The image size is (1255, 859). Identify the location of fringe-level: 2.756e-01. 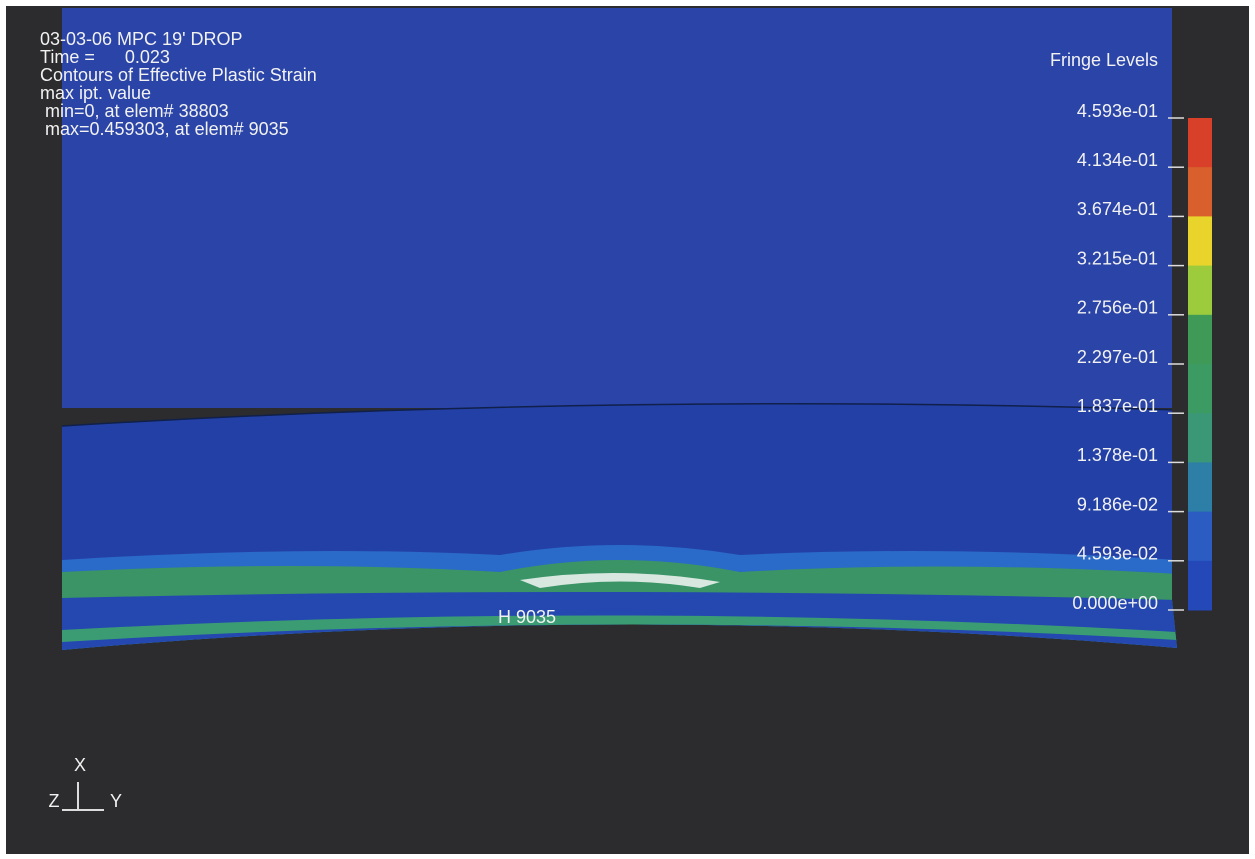
(1117, 308).